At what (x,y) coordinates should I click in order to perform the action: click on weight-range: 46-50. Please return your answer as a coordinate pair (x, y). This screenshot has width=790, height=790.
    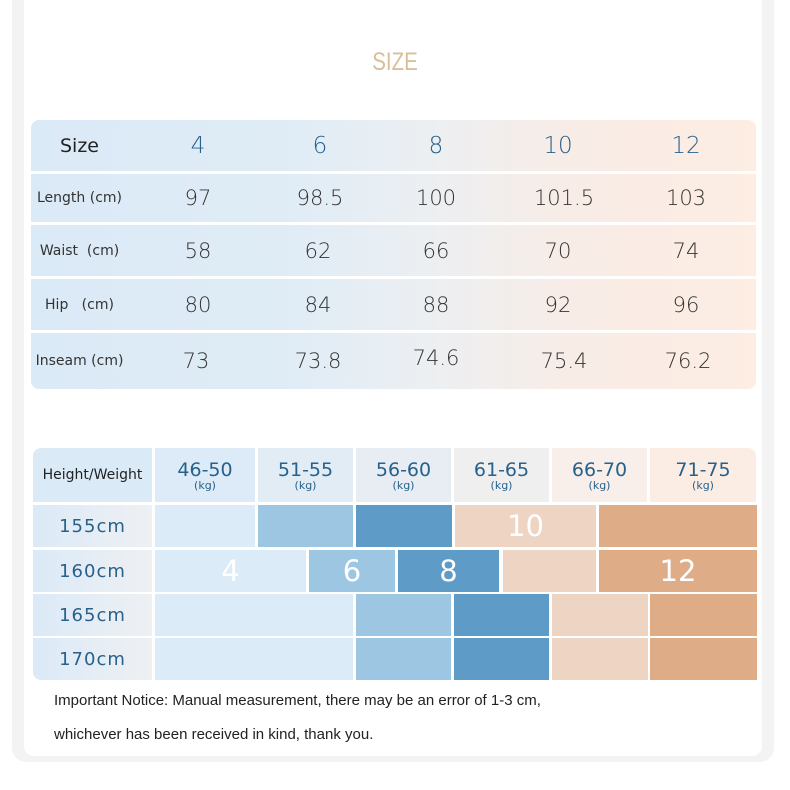
    Looking at the image, I should click on (205, 469).